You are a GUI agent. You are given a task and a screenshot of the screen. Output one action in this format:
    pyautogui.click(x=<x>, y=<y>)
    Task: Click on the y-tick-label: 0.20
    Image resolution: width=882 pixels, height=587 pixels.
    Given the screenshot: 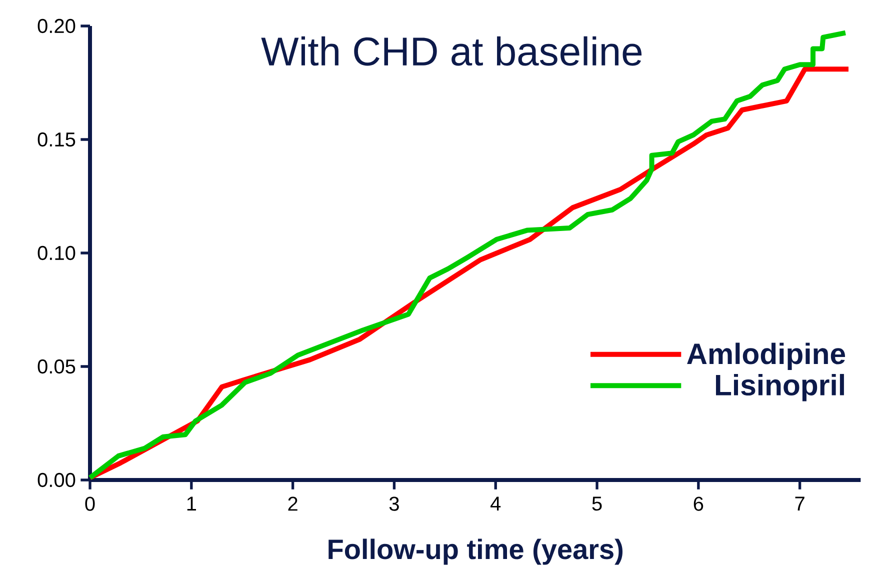 What is the action you would take?
    pyautogui.click(x=57, y=26)
    